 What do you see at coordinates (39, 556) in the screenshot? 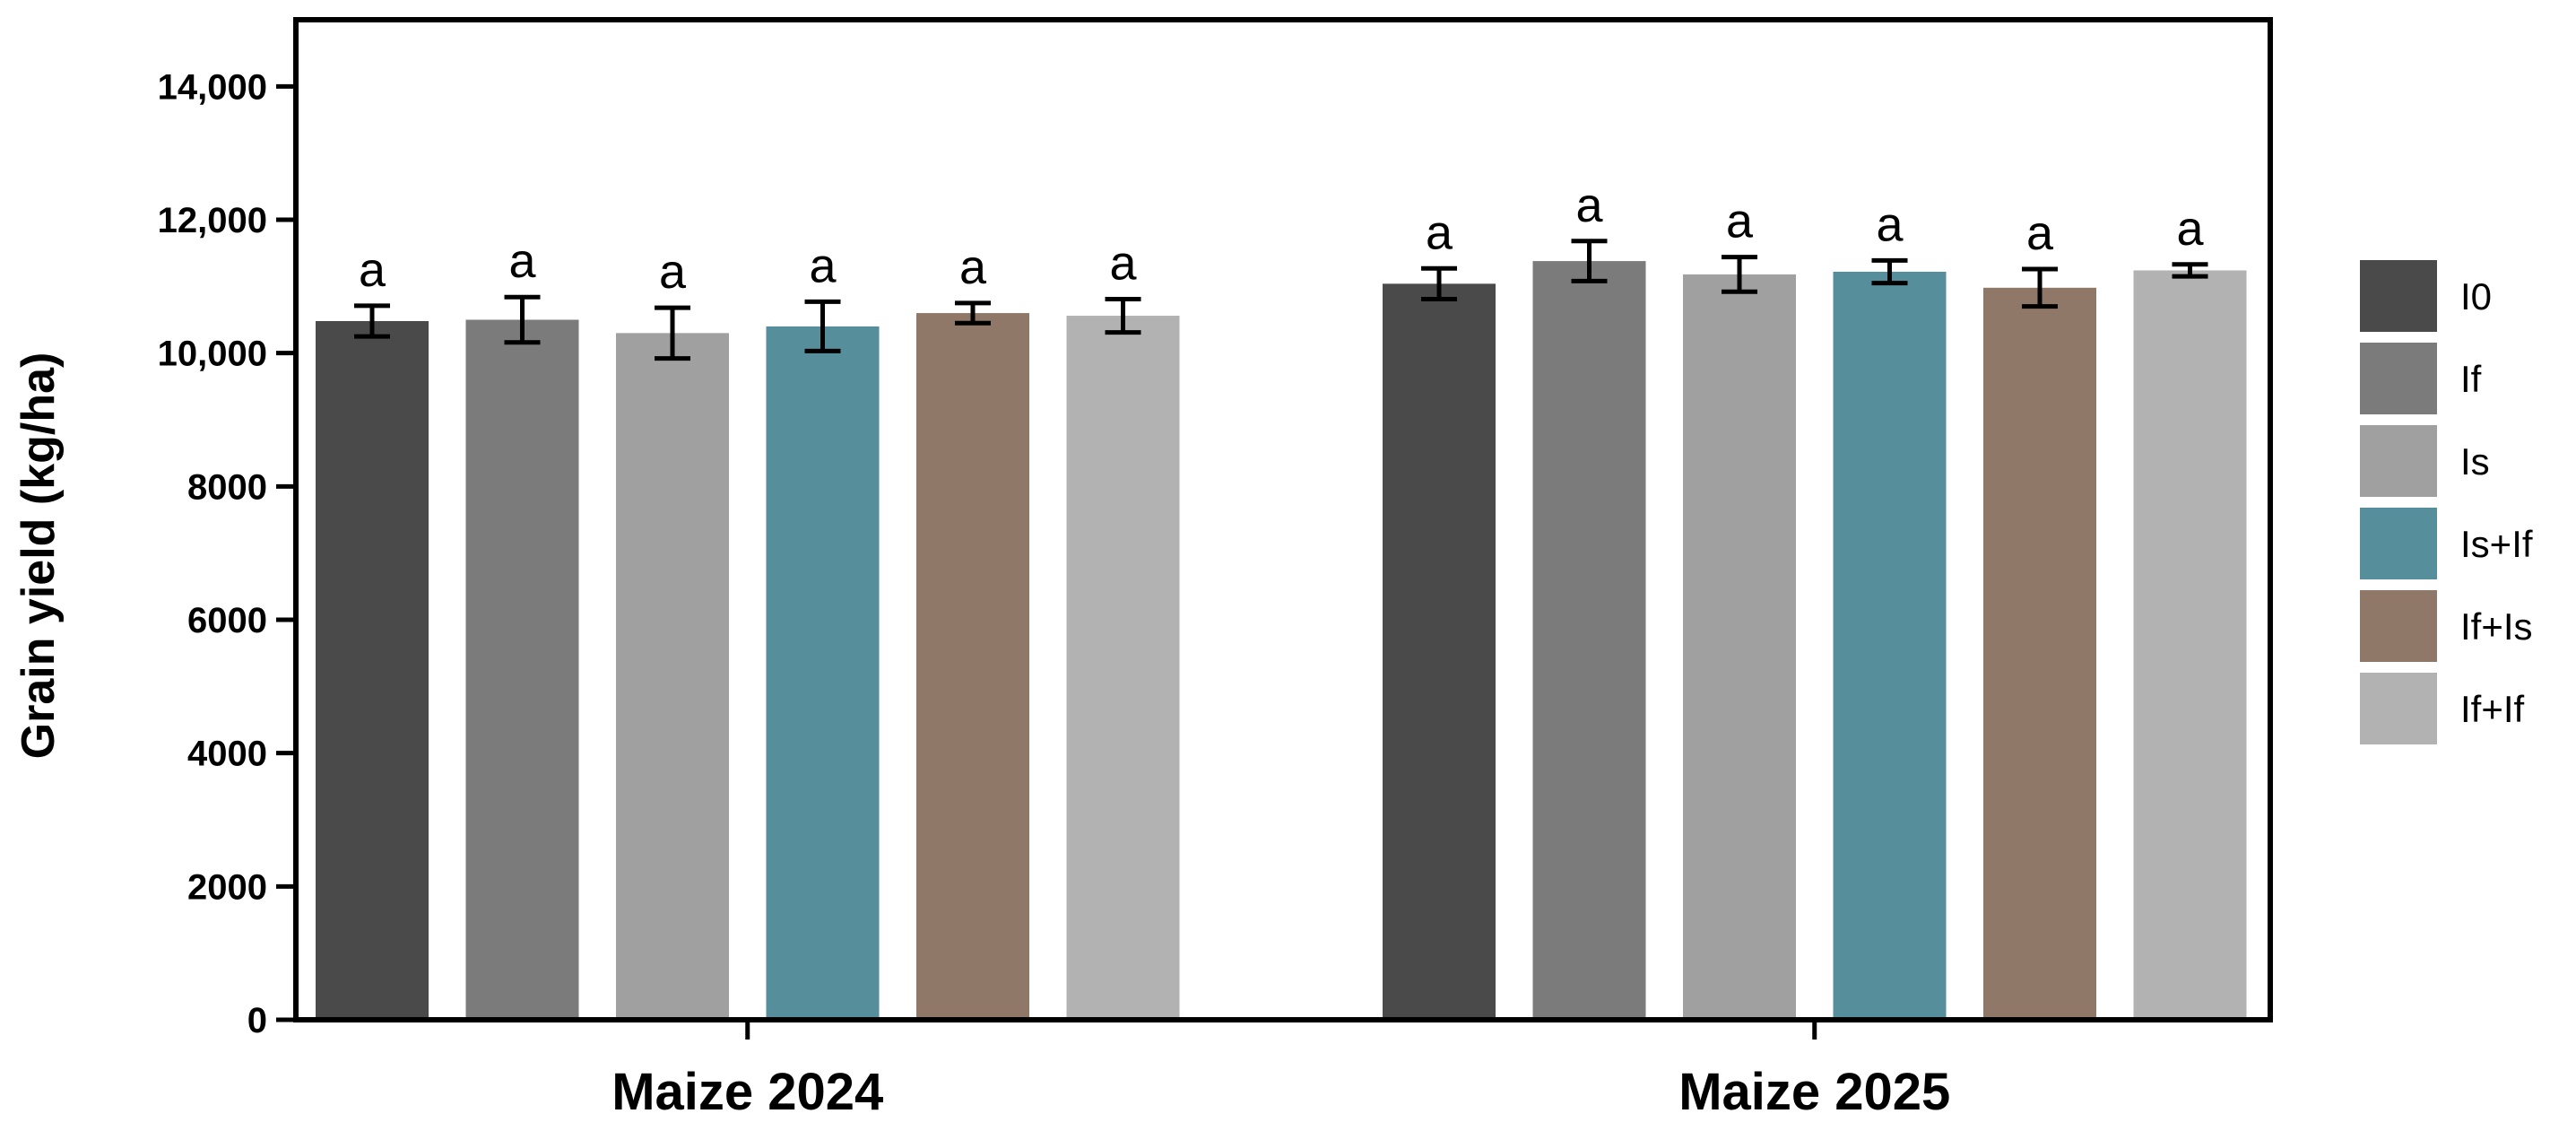
I see `y-axis-label: Grain yield (kg/ha)` at bounding box center [39, 556].